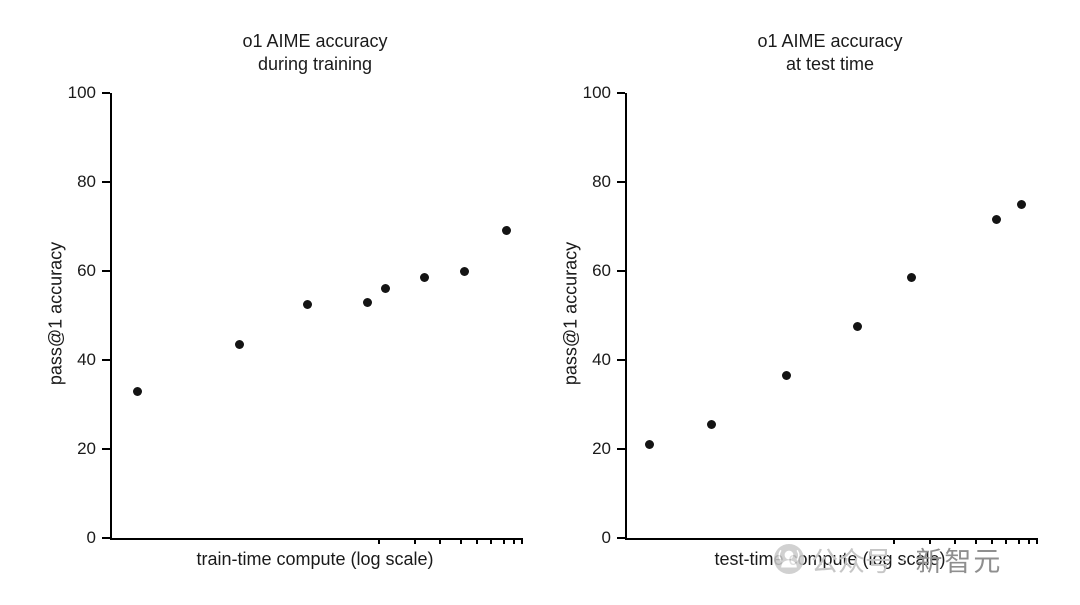 The width and height of the screenshot is (1080, 605). I want to click on watermark-brand: 新智元, so click(959, 561).